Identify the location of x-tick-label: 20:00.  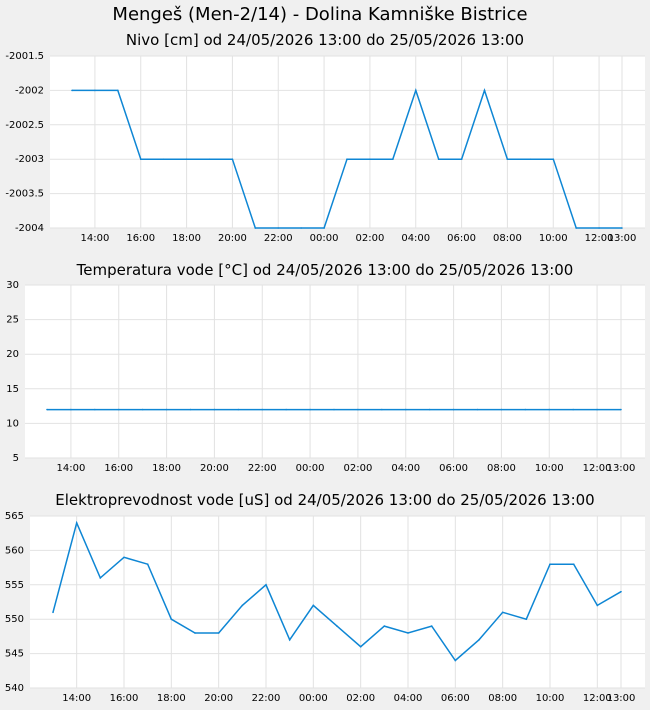
(214, 468).